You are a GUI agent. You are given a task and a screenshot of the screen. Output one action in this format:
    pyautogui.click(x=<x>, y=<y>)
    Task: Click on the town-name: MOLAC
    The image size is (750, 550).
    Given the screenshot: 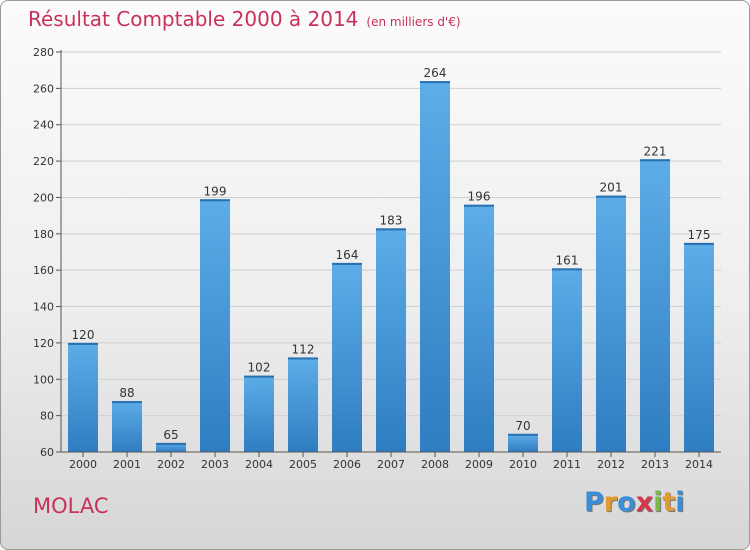 What is the action you would take?
    pyautogui.click(x=71, y=506)
    